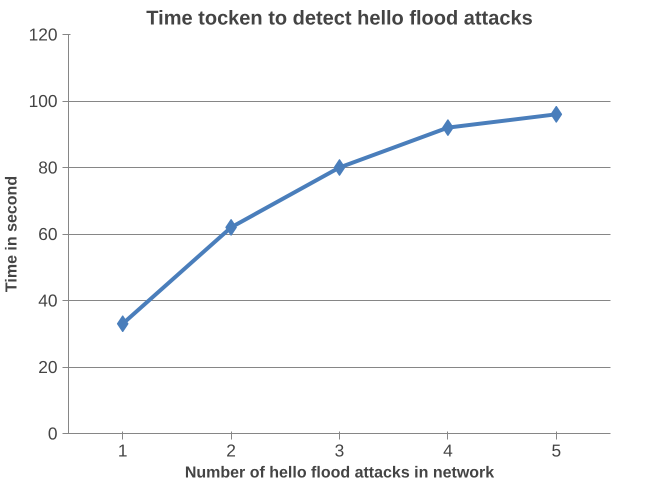  Describe the element at coordinates (231, 450) in the screenshot. I see `x-tick-label: 2` at that location.